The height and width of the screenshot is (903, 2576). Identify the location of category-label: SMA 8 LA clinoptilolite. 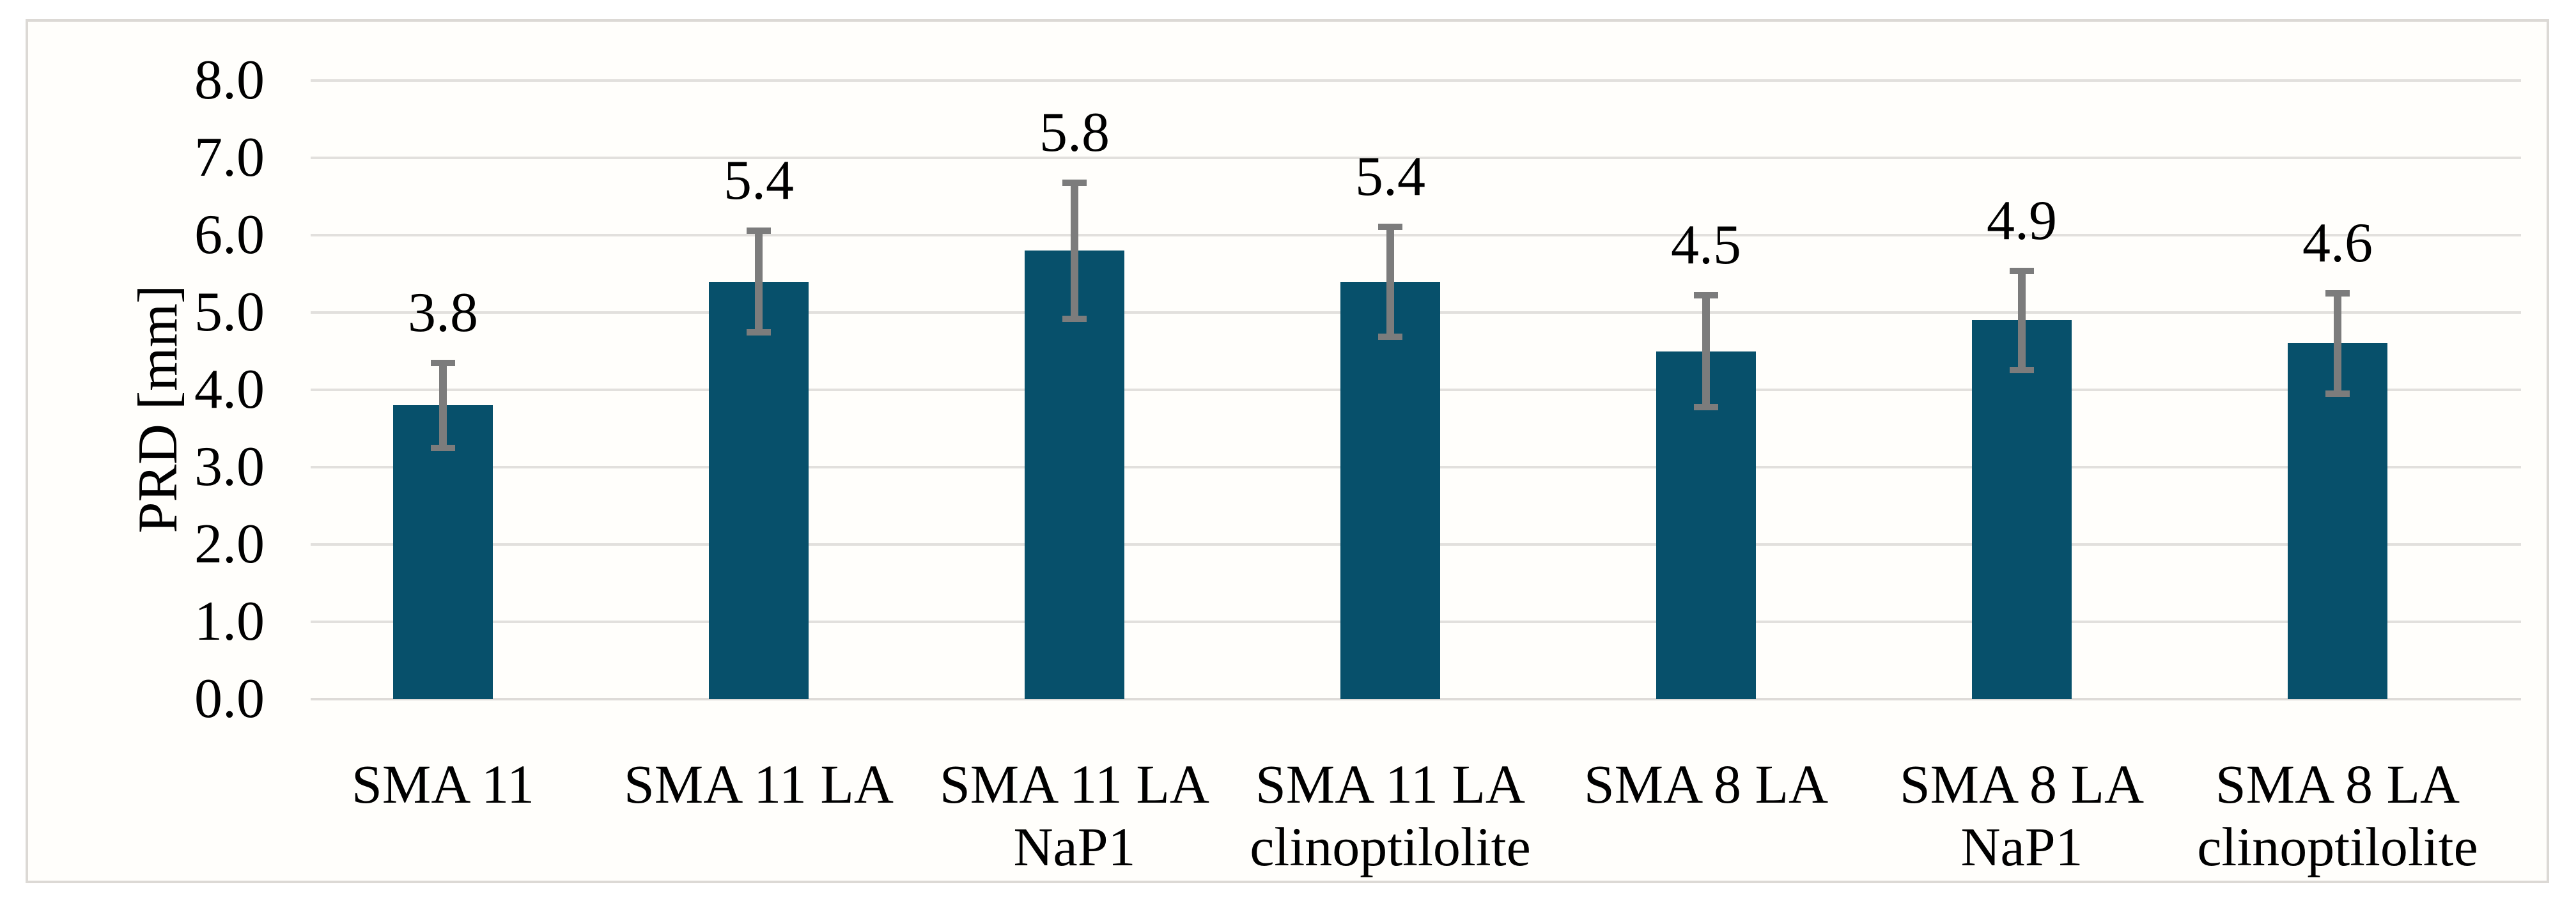
(2337, 815).